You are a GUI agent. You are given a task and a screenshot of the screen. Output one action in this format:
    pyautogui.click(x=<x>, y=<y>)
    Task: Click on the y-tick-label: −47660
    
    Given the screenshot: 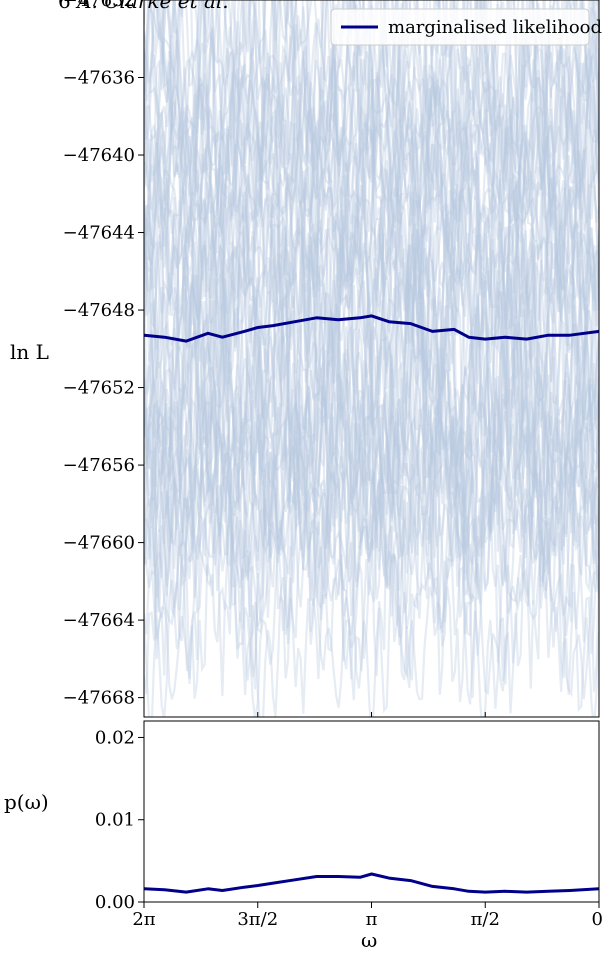 What is the action you would take?
    pyautogui.click(x=99, y=543)
    